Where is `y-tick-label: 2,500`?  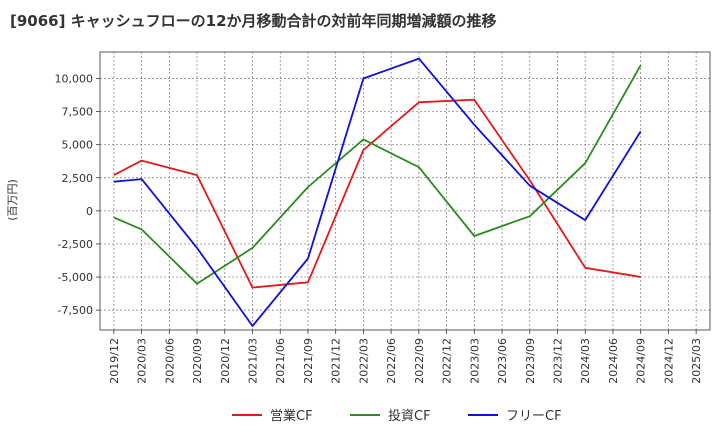
y-tick-label: 2,500 is located at coordinates (78, 178).